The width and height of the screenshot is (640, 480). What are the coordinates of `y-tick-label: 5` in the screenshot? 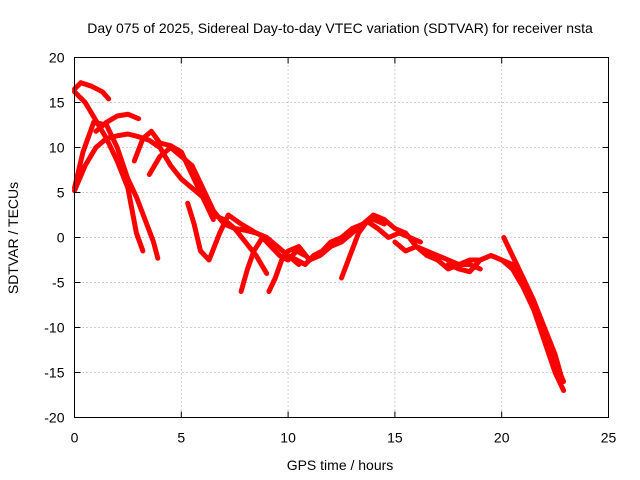 It's located at (61, 193).